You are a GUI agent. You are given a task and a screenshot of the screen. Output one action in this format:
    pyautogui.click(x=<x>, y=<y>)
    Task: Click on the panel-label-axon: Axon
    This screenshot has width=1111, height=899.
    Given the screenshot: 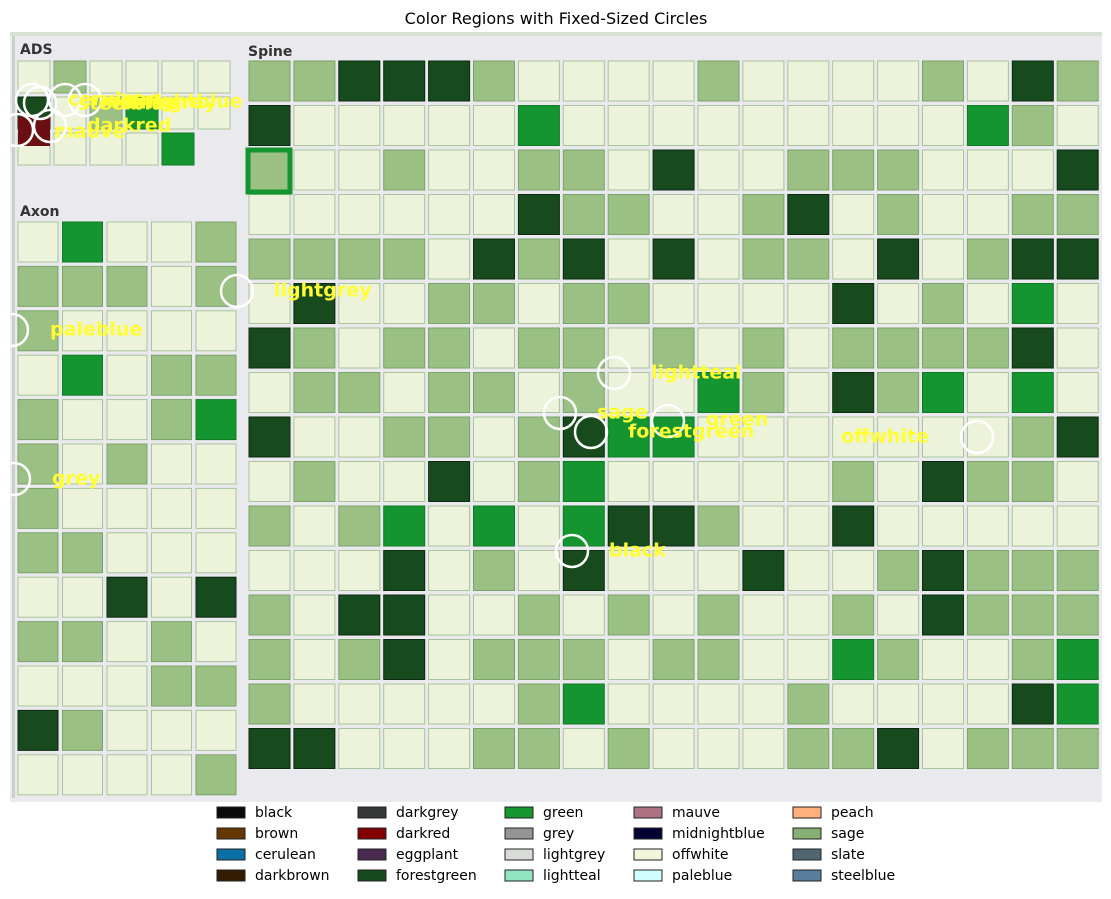 What is the action you would take?
    pyautogui.click(x=39, y=212)
    